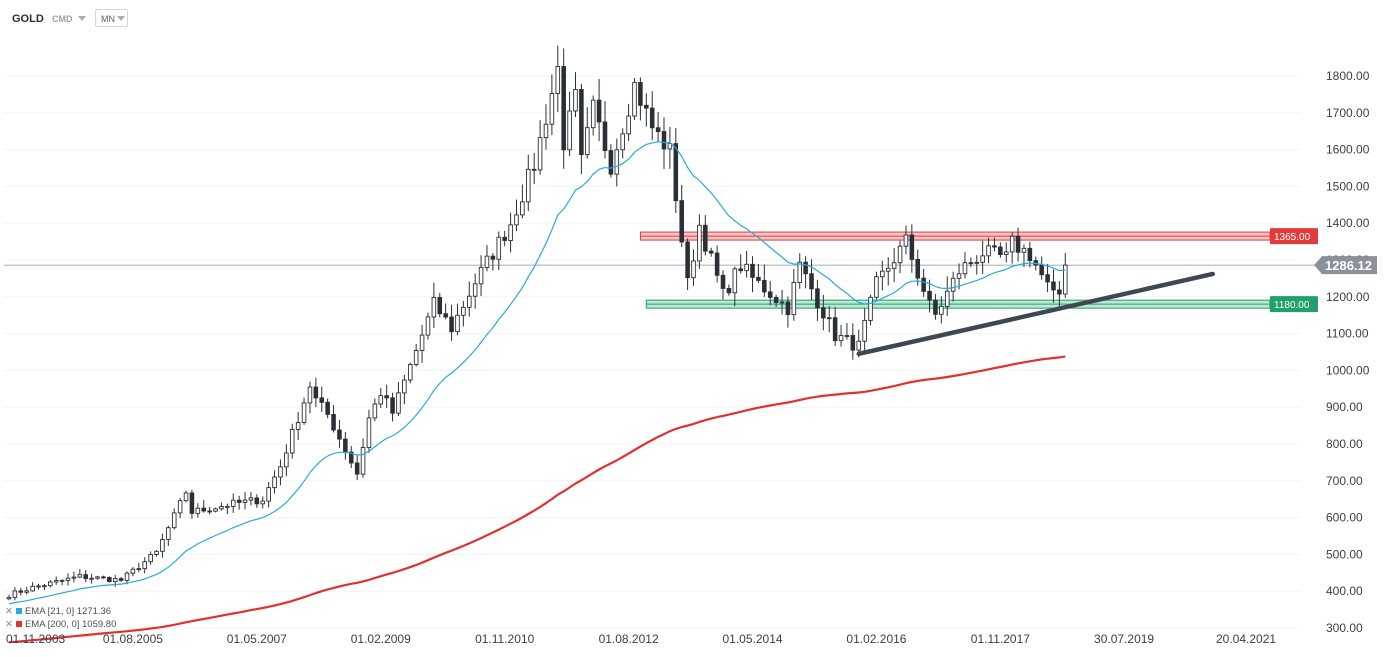  What do you see at coordinates (63, 624) in the screenshot?
I see `ema200-params: [200, 0]` at bounding box center [63, 624].